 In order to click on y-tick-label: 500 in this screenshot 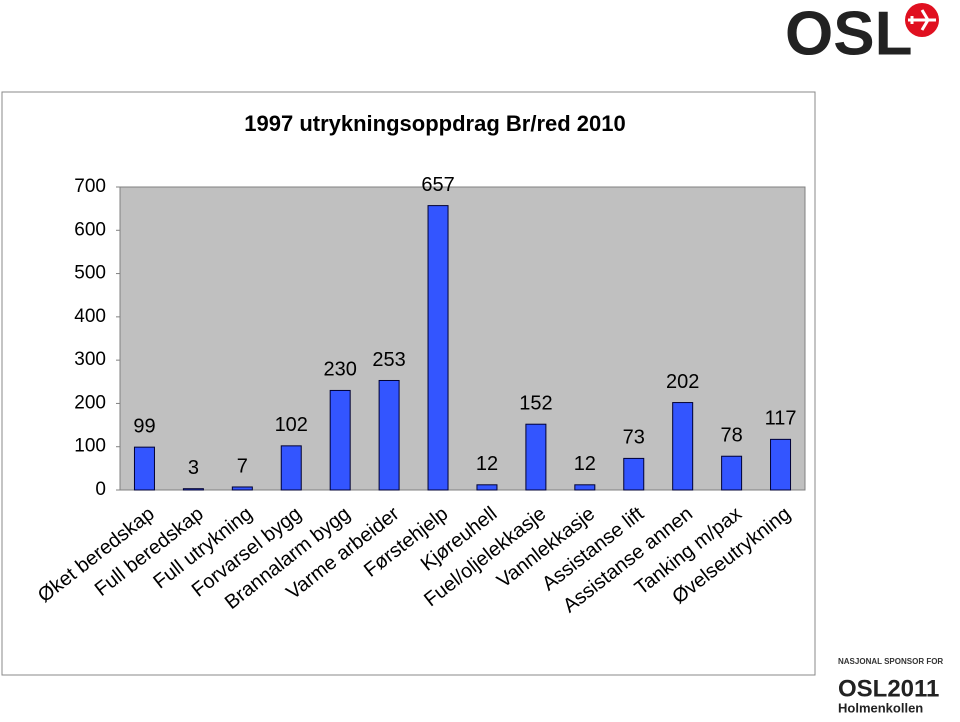, I will do `click(90, 273)`.